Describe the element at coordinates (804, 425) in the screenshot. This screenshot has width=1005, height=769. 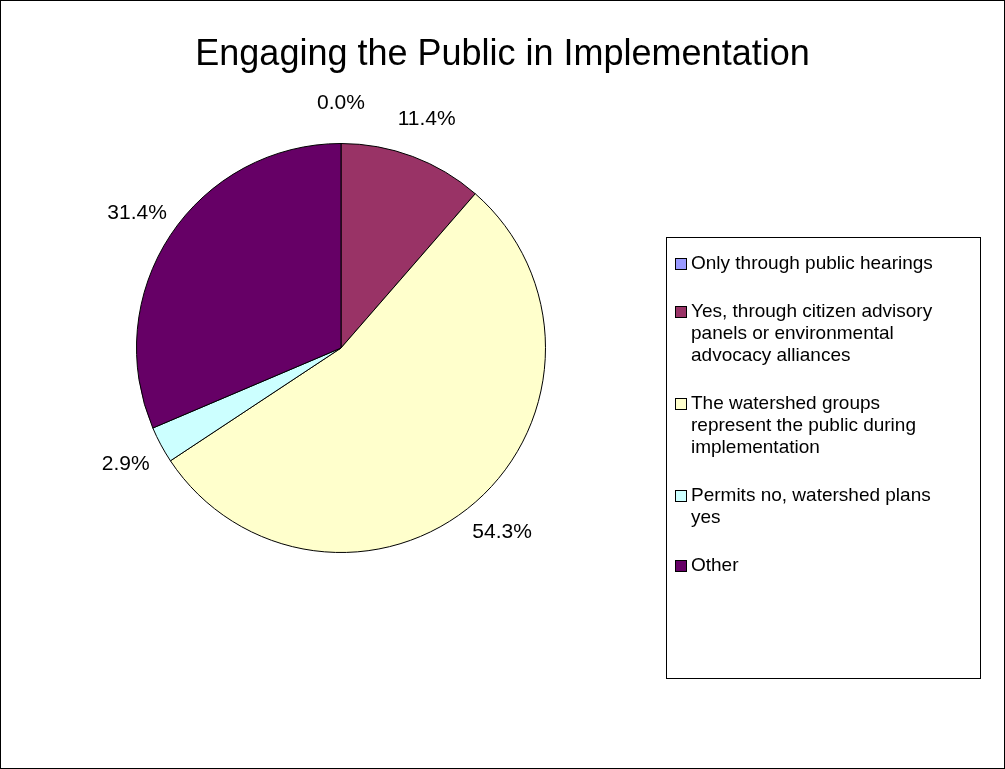
I see `legend-label: The watershed groups represent the public during implementation` at that location.